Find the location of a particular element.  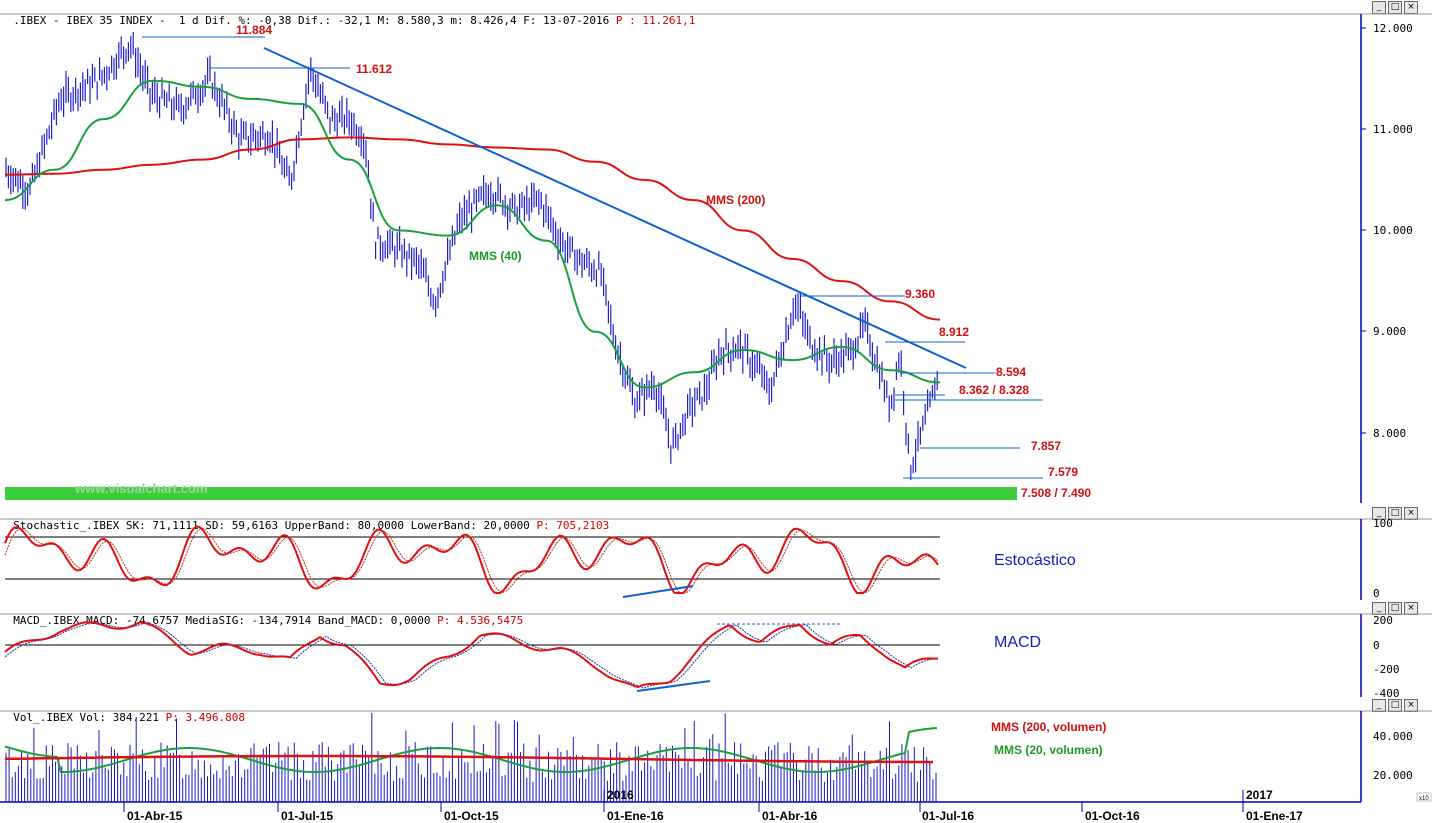

stoch-divergence-line is located at coordinates (658, 591).